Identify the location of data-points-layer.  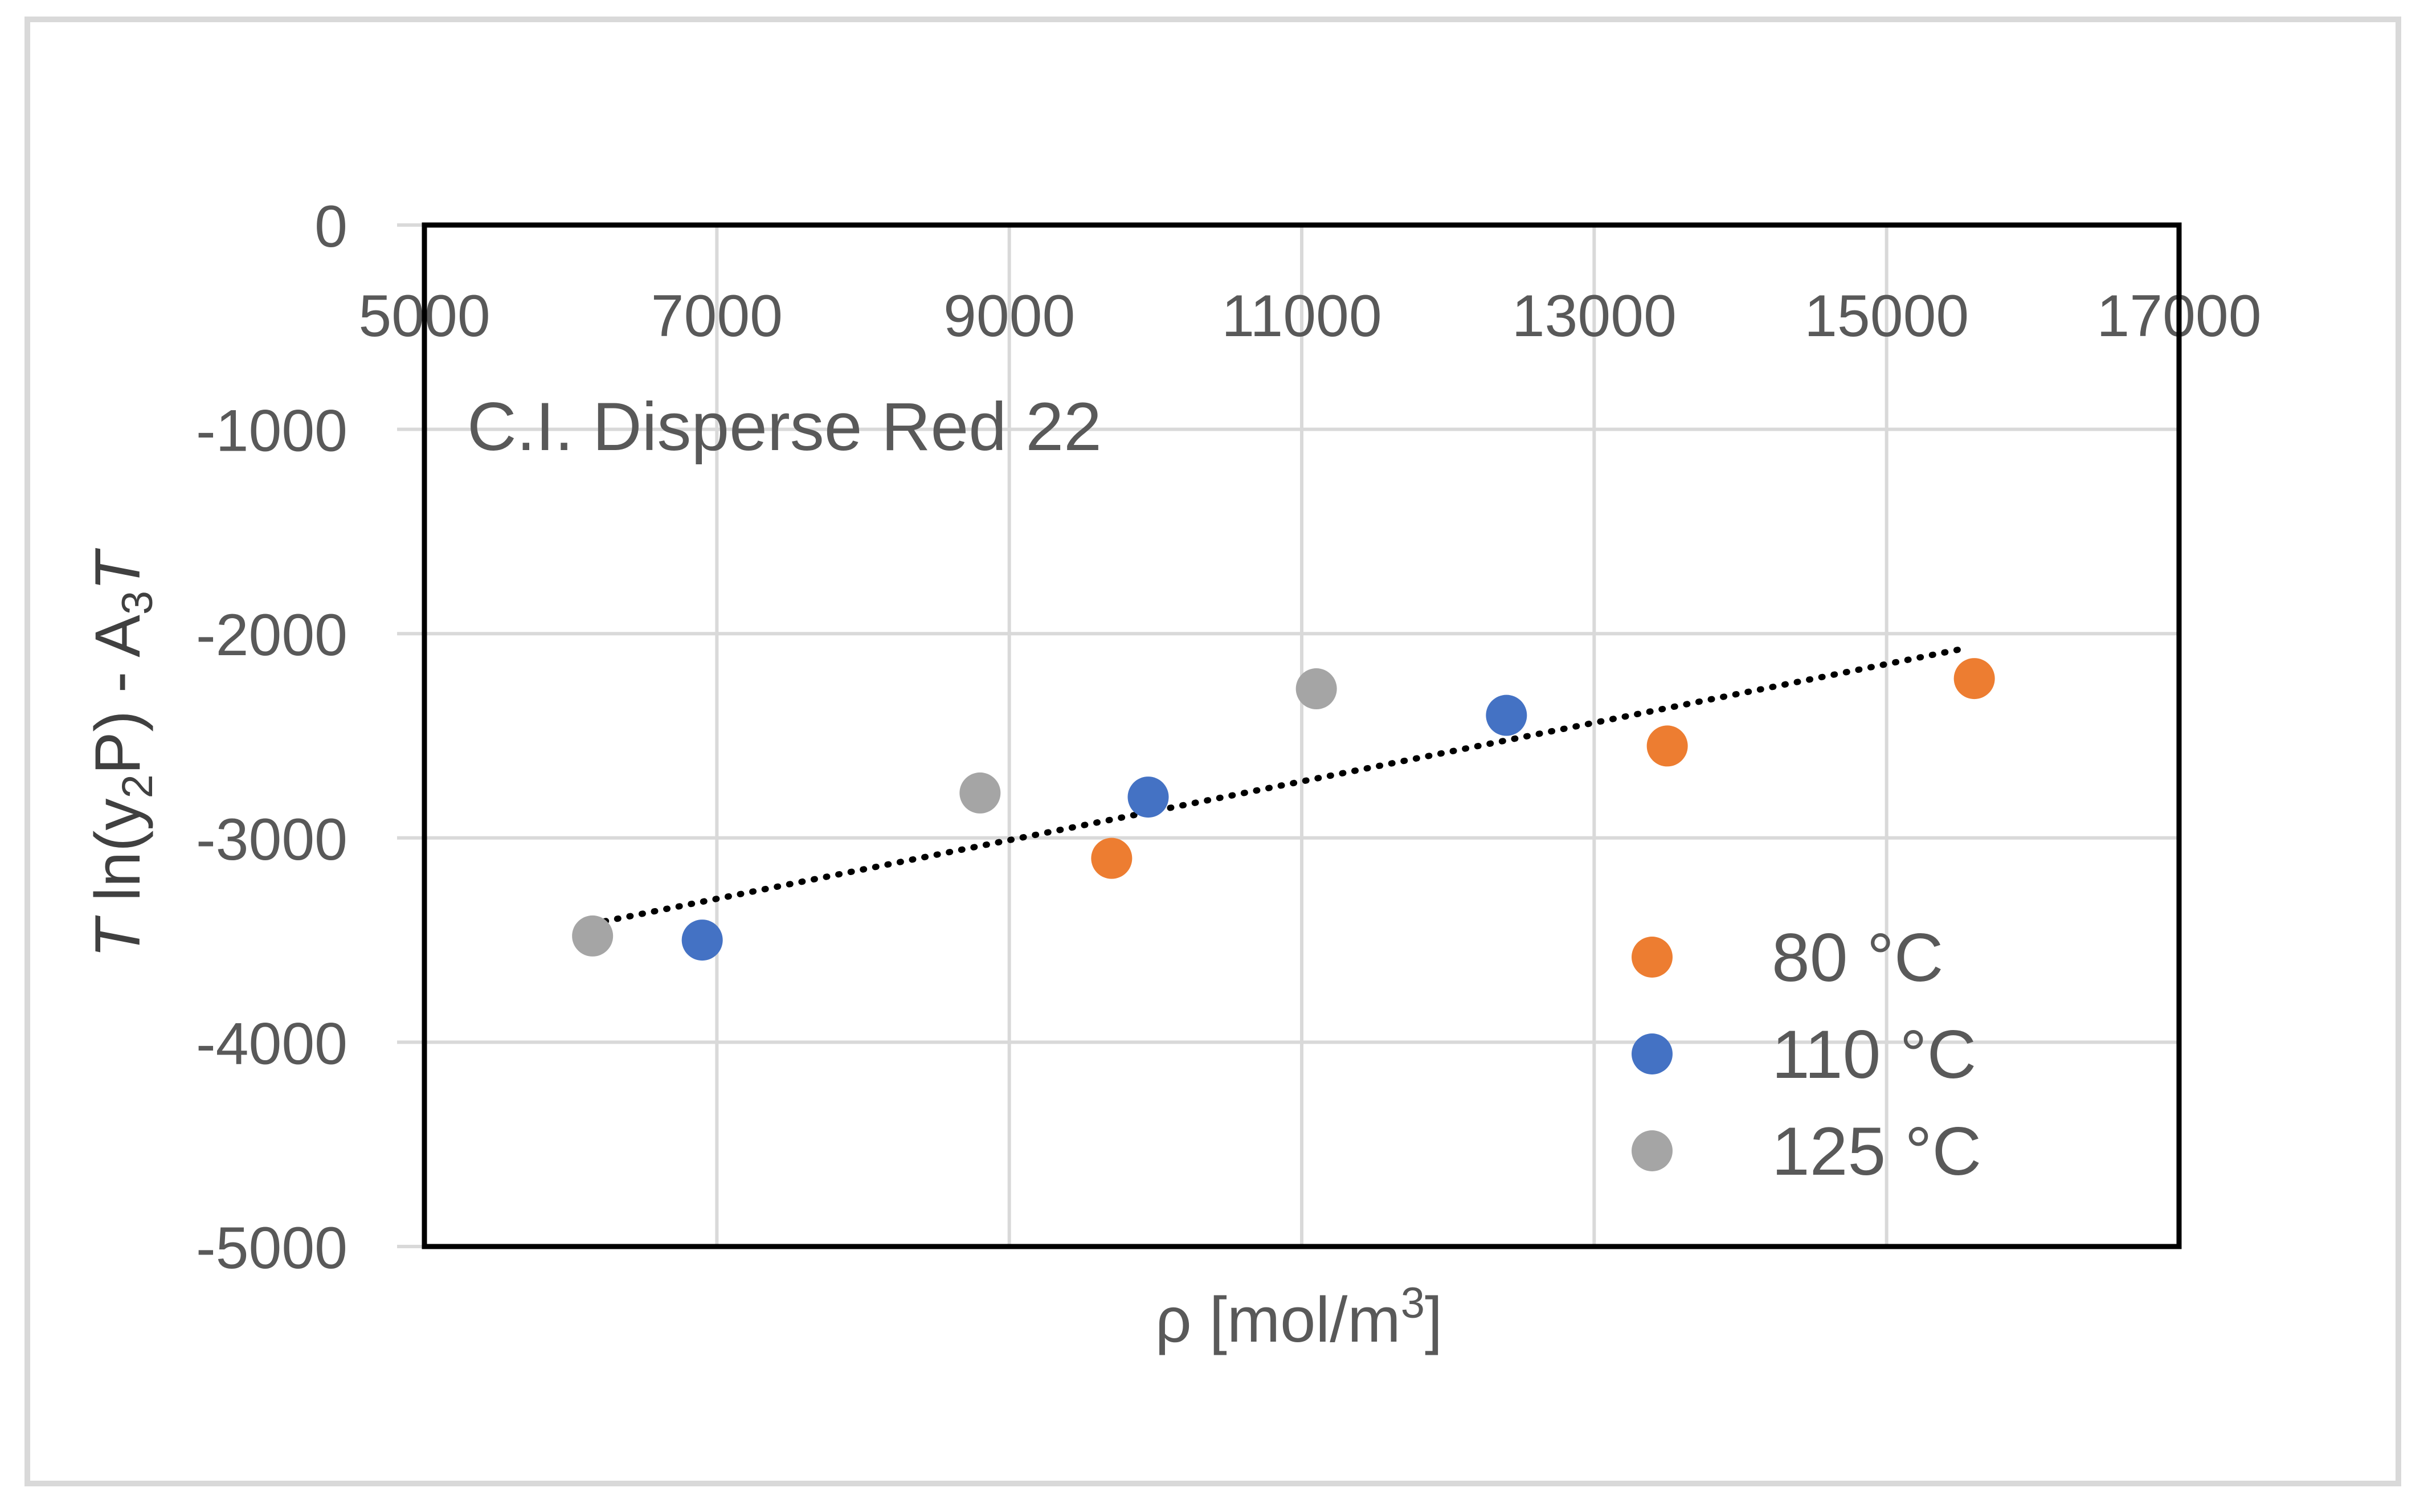
(1284, 809).